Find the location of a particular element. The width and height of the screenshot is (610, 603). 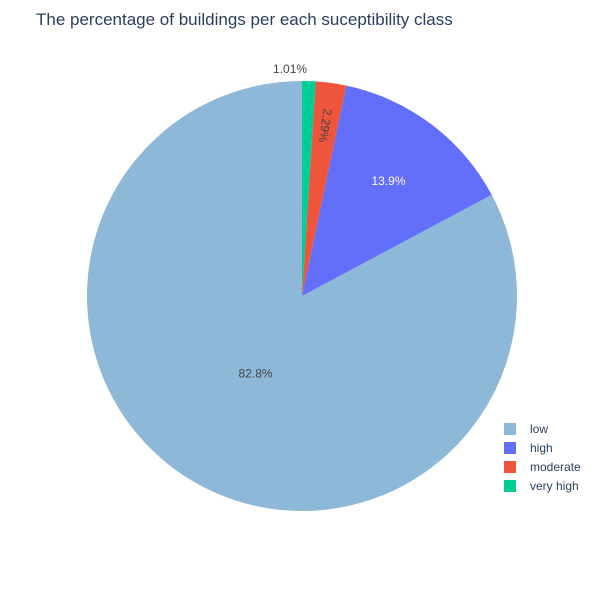

legend-item-moderate: moderate is located at coordinates (542, 466).